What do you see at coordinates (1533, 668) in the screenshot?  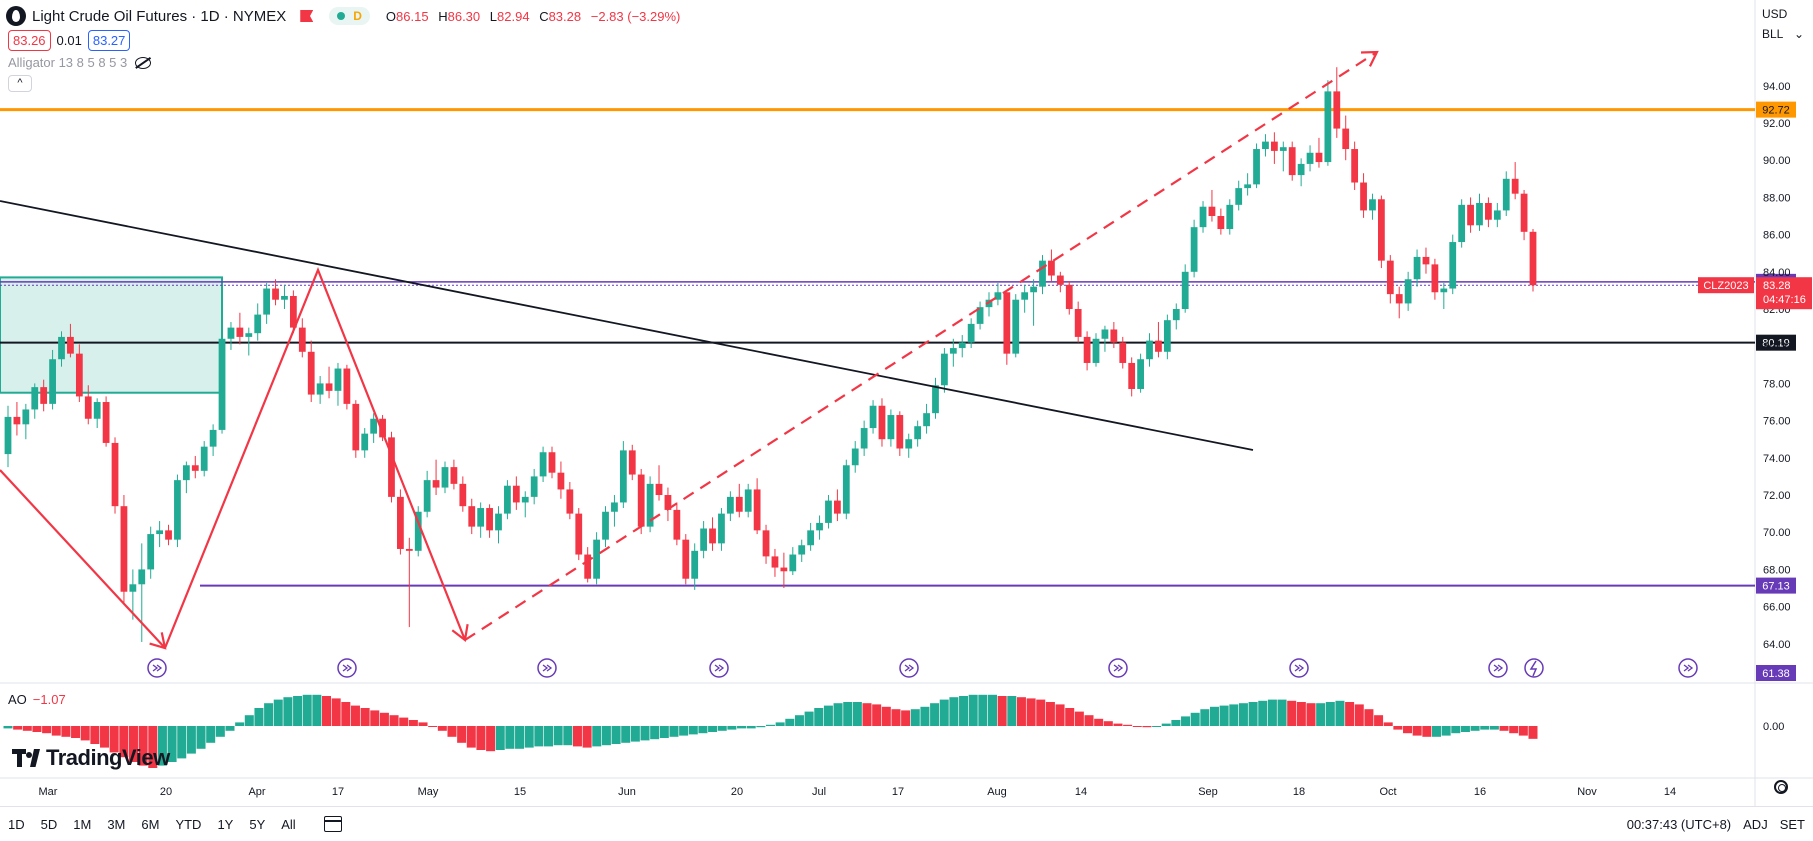 I see `lightning-glyph` at bounding box center [1533, 668].